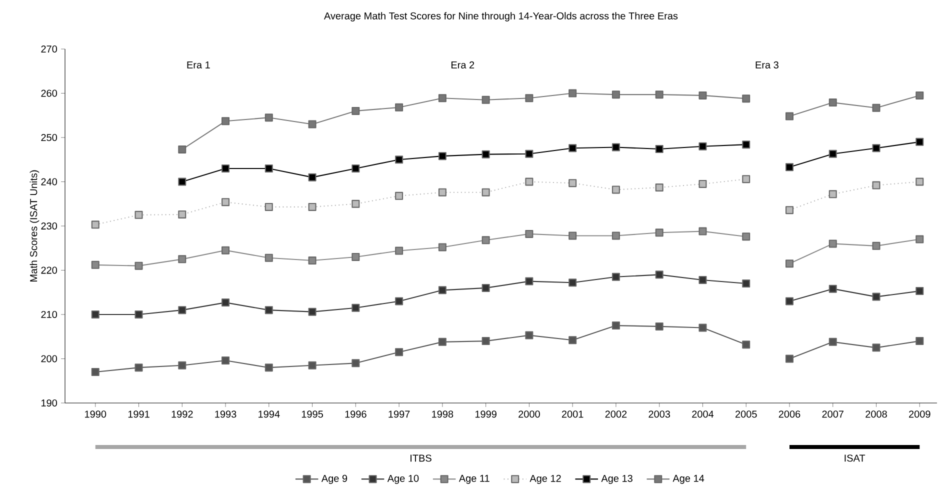 This screenshot has width=940, height=500. I want to click on y-tick-label: 200, so click(49, 358).